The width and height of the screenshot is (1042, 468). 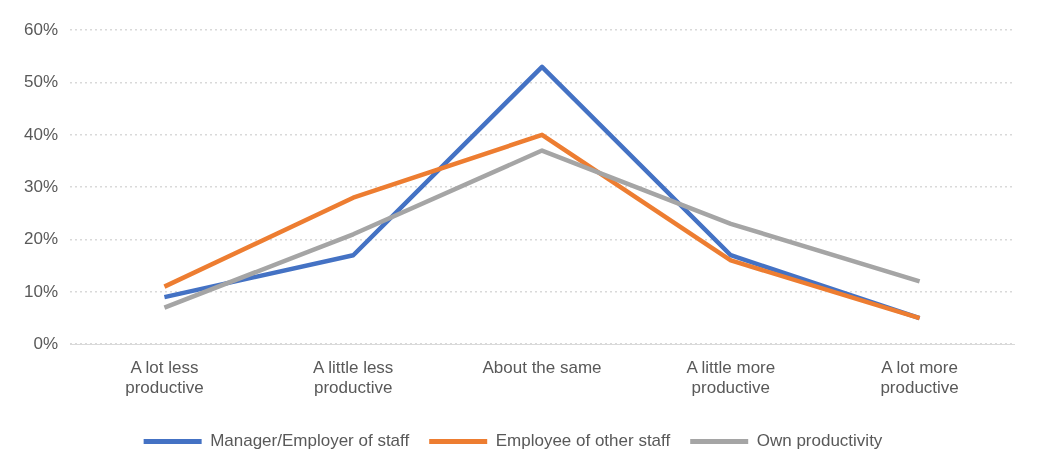 What do you see at coordinates (164, 378) in the screenshot?
I see `x-tick-label: A lot less productive` at bounding box center [164, 378].